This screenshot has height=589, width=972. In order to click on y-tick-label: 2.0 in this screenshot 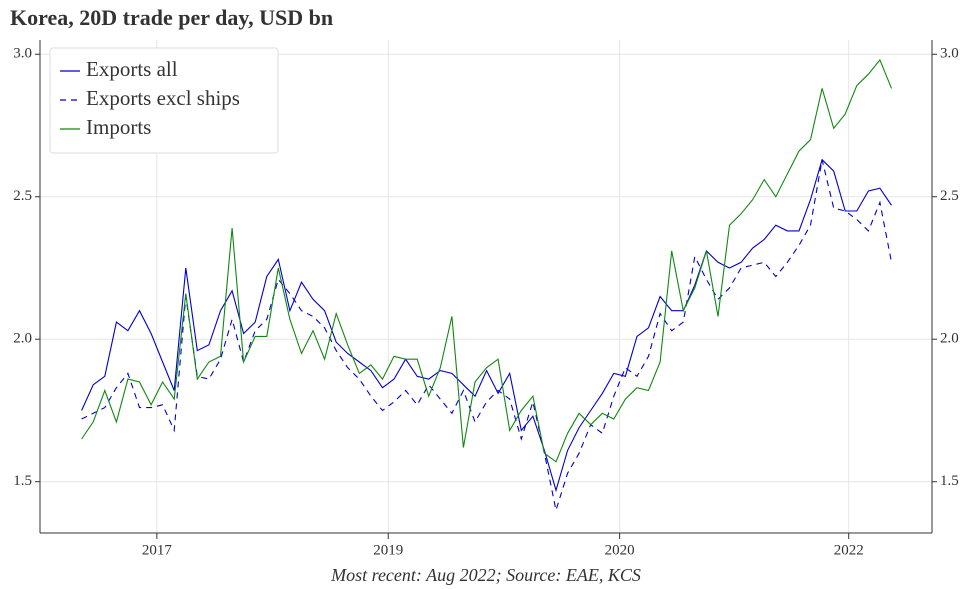, I will do `click(22, 339)`.